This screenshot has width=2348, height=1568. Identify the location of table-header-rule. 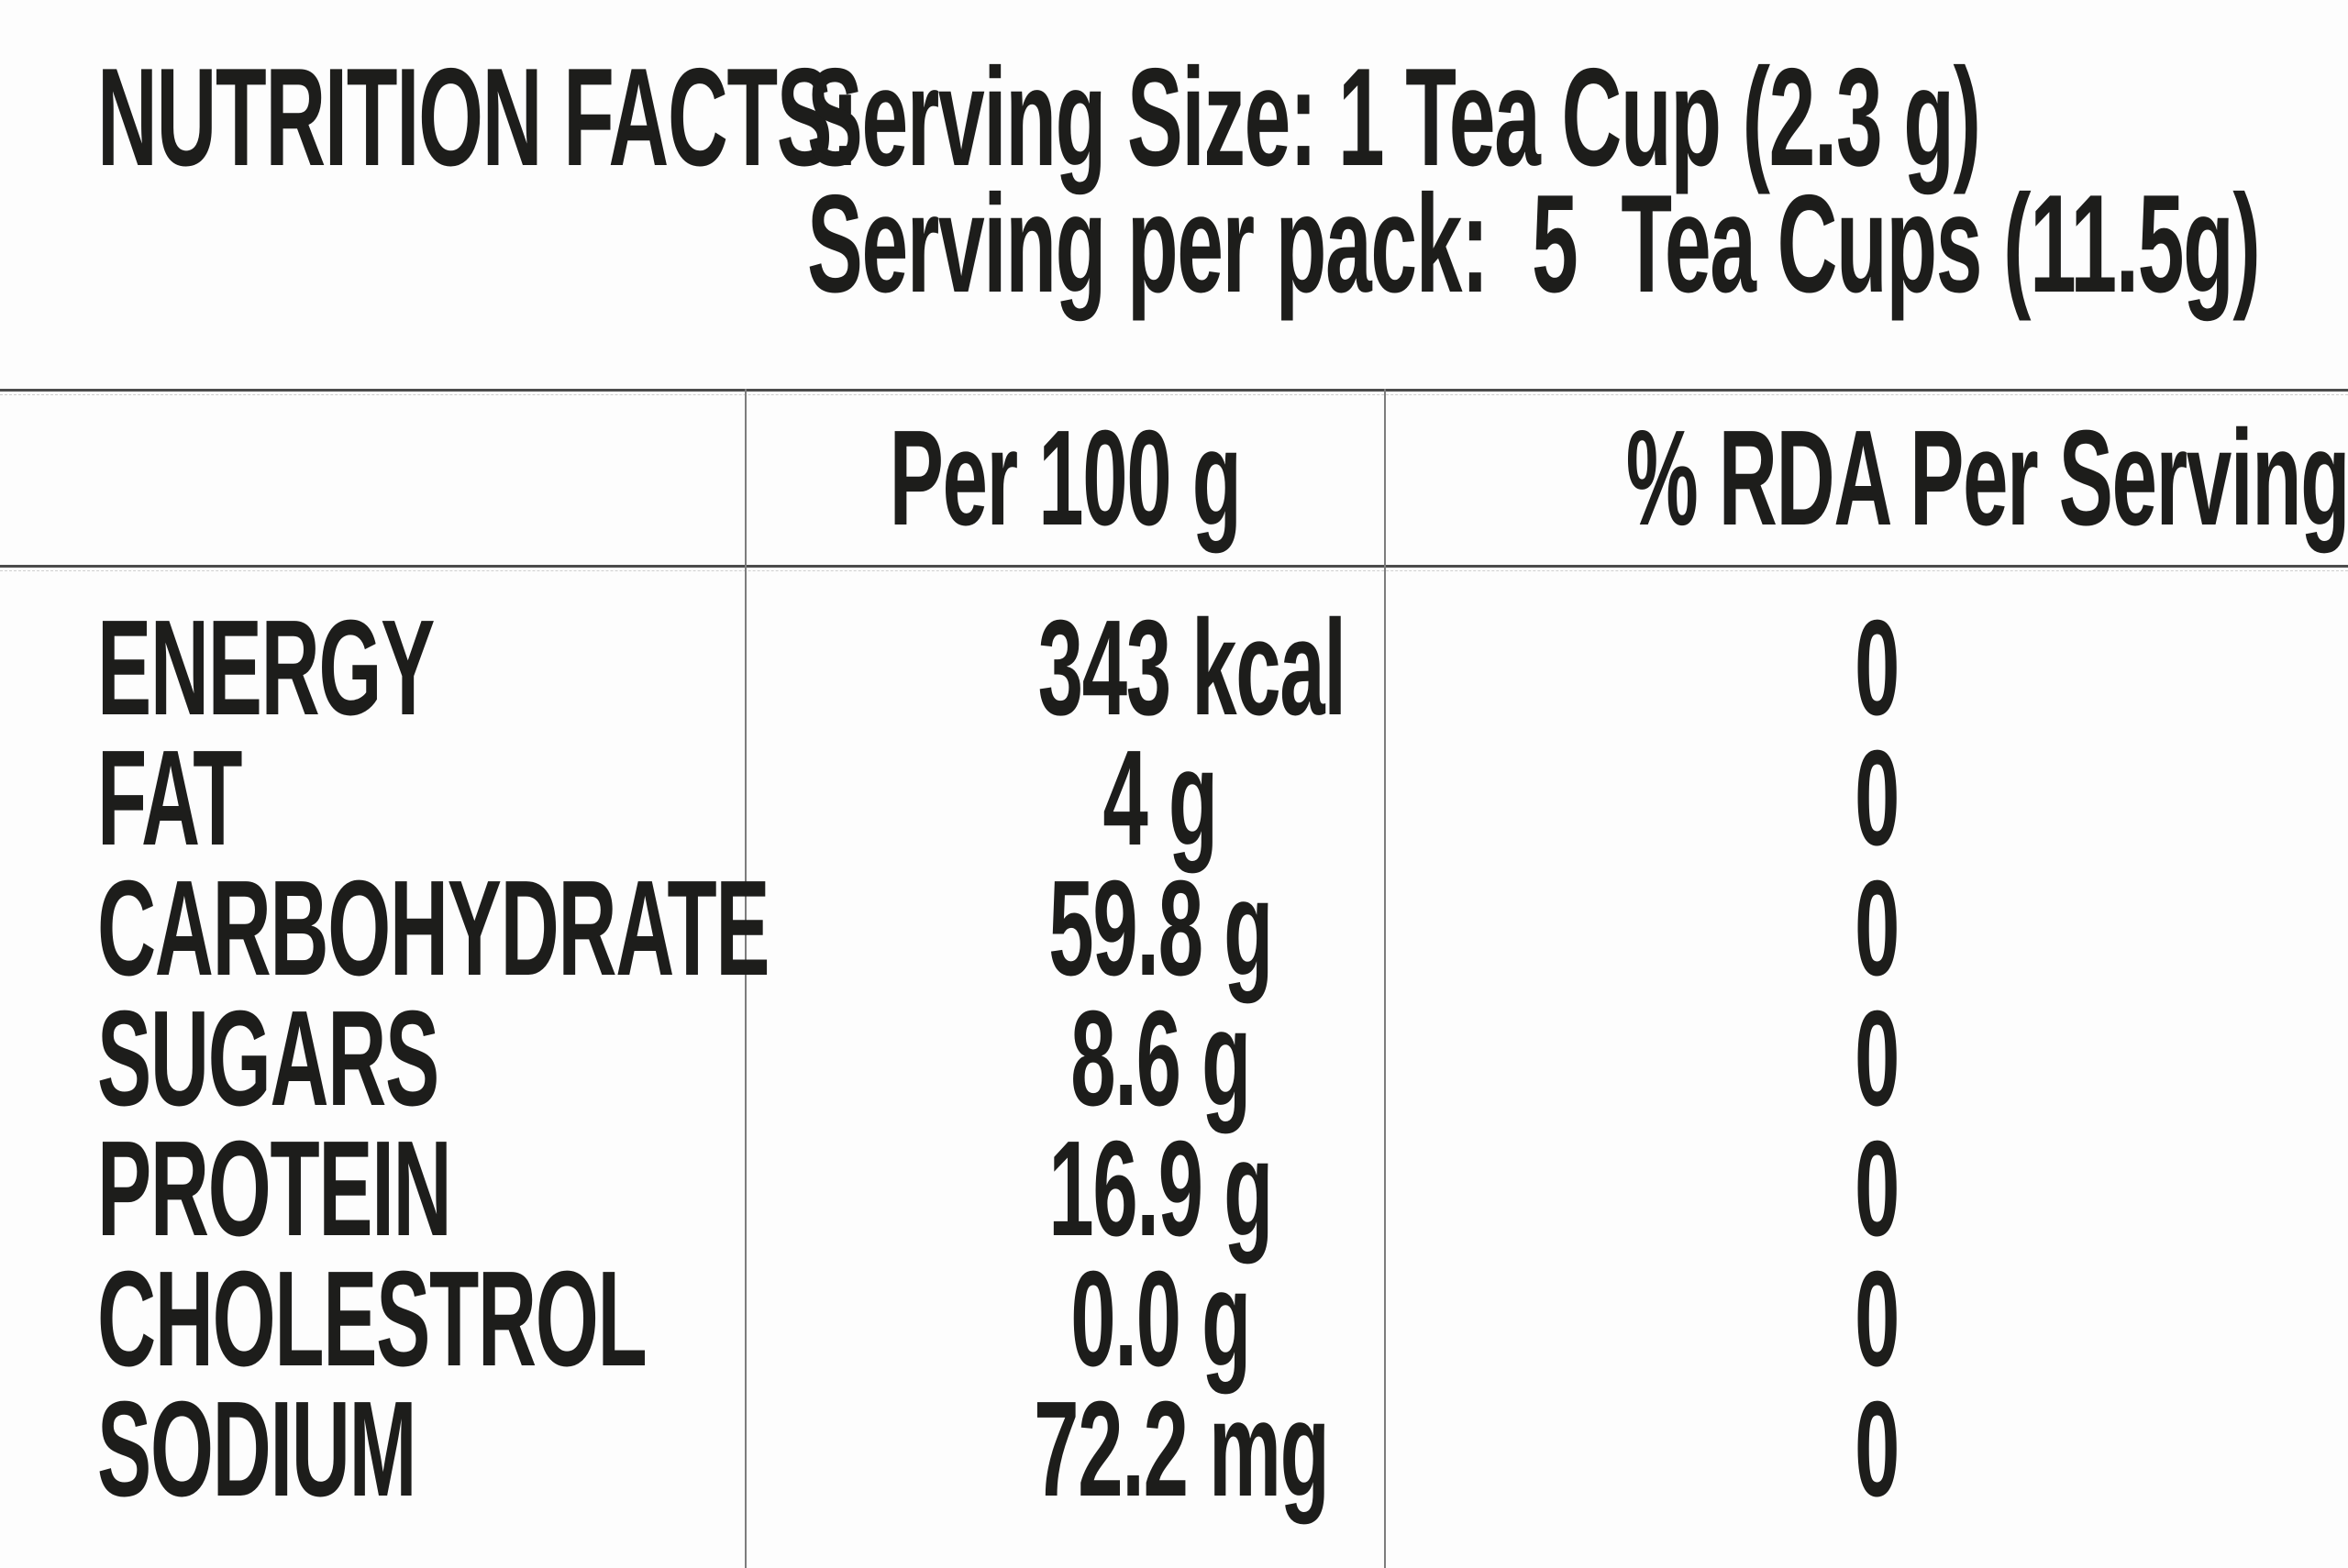
(1174, 568).